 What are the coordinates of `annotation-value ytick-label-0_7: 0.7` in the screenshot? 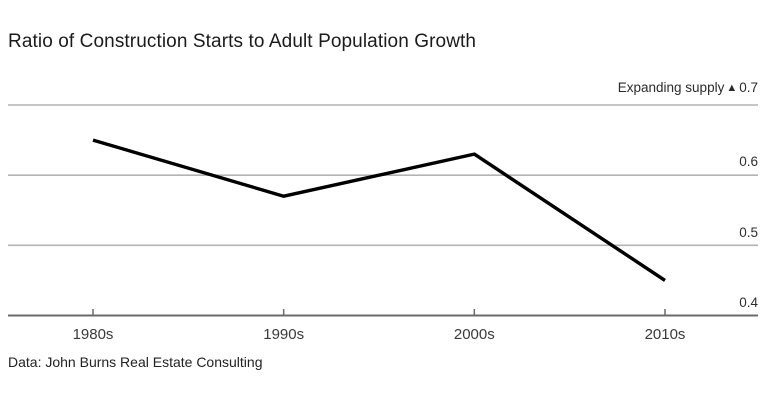 It's located at (748, 87).